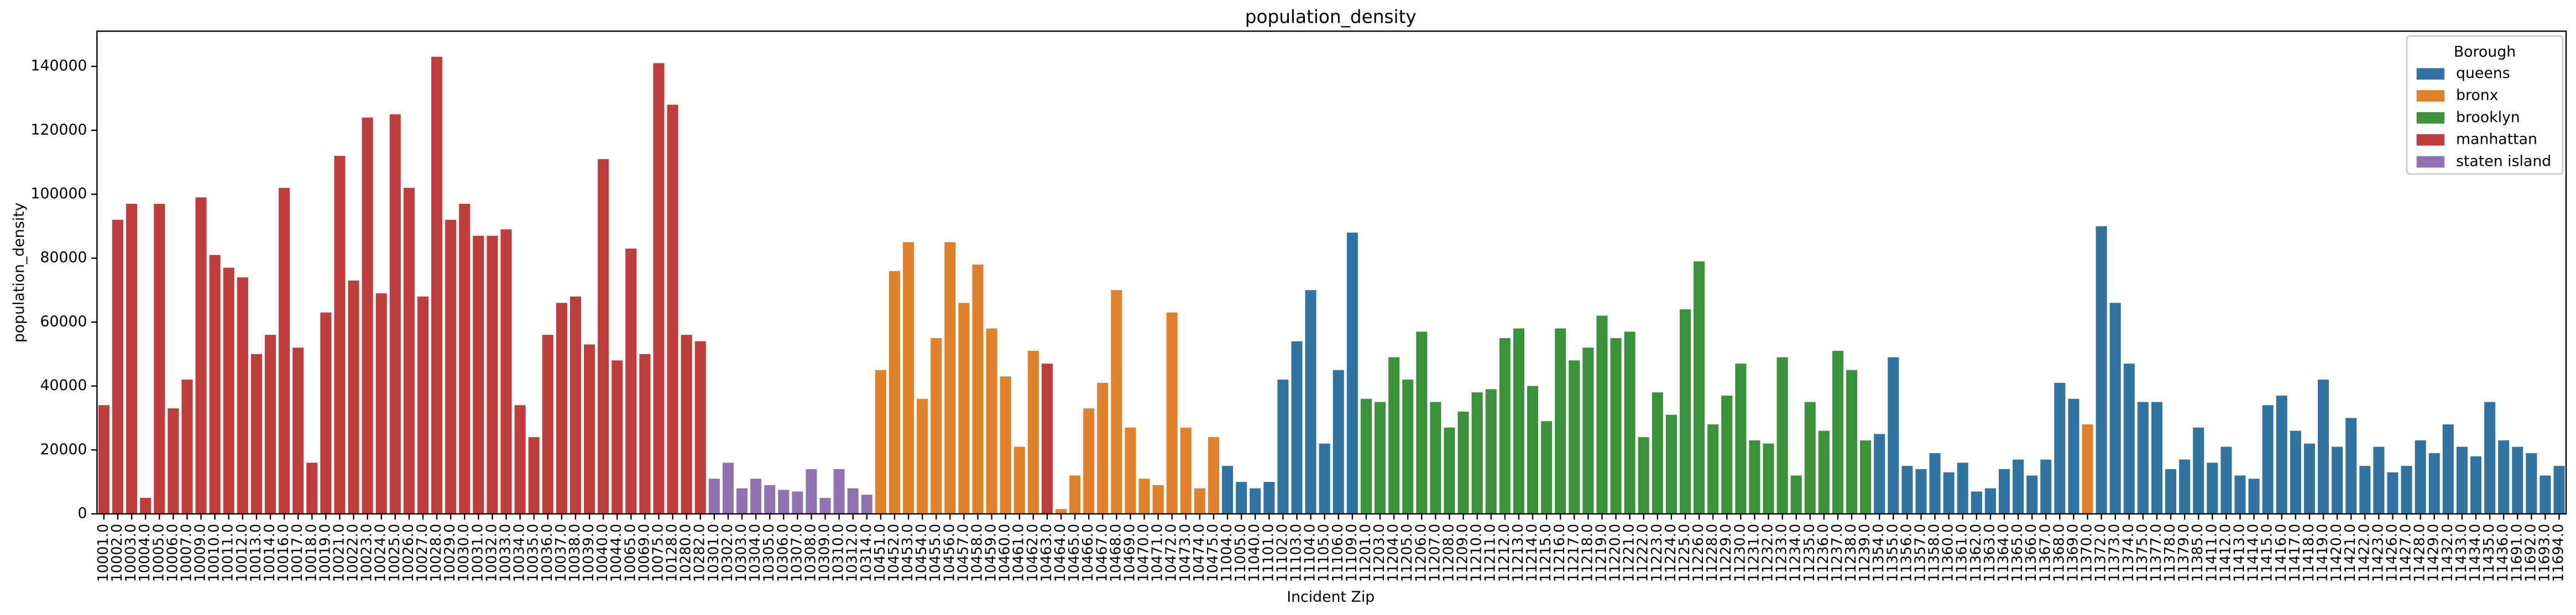  Describe the element at coordinates (921, 553) in the screenshot. I see `x-tick-label: 10454.0` at that location.